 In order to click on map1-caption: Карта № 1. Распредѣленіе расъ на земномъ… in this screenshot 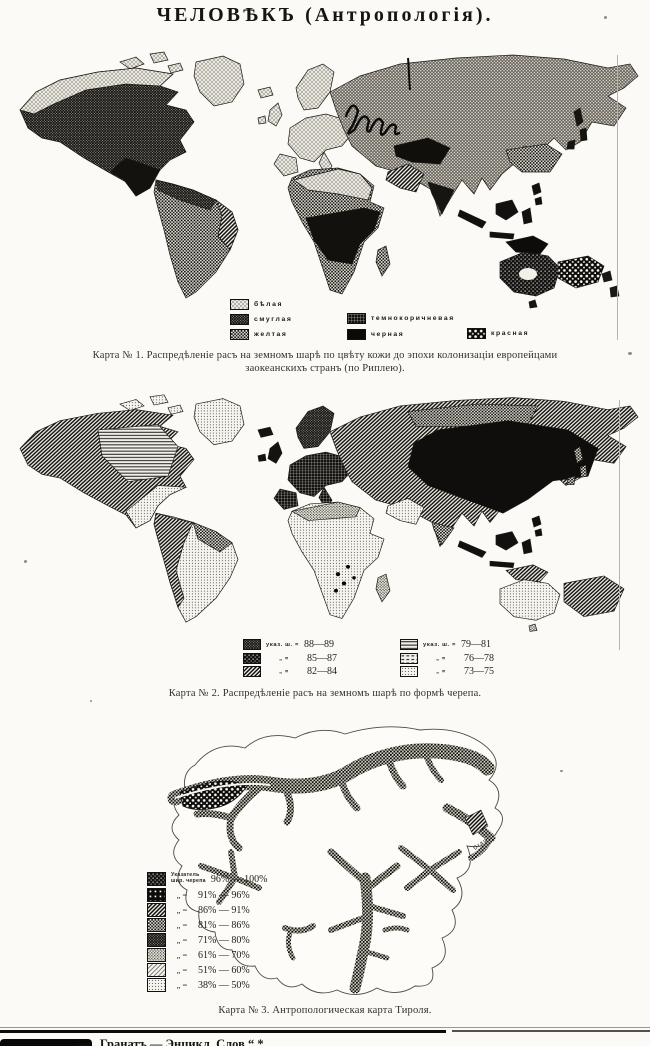, I will do `click(325, 362)`.